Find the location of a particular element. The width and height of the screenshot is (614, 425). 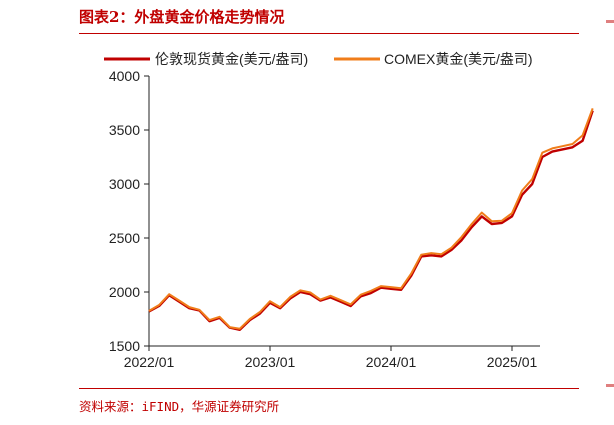

x-tick-label: 2022/01 is located at coordinates (149, 362).